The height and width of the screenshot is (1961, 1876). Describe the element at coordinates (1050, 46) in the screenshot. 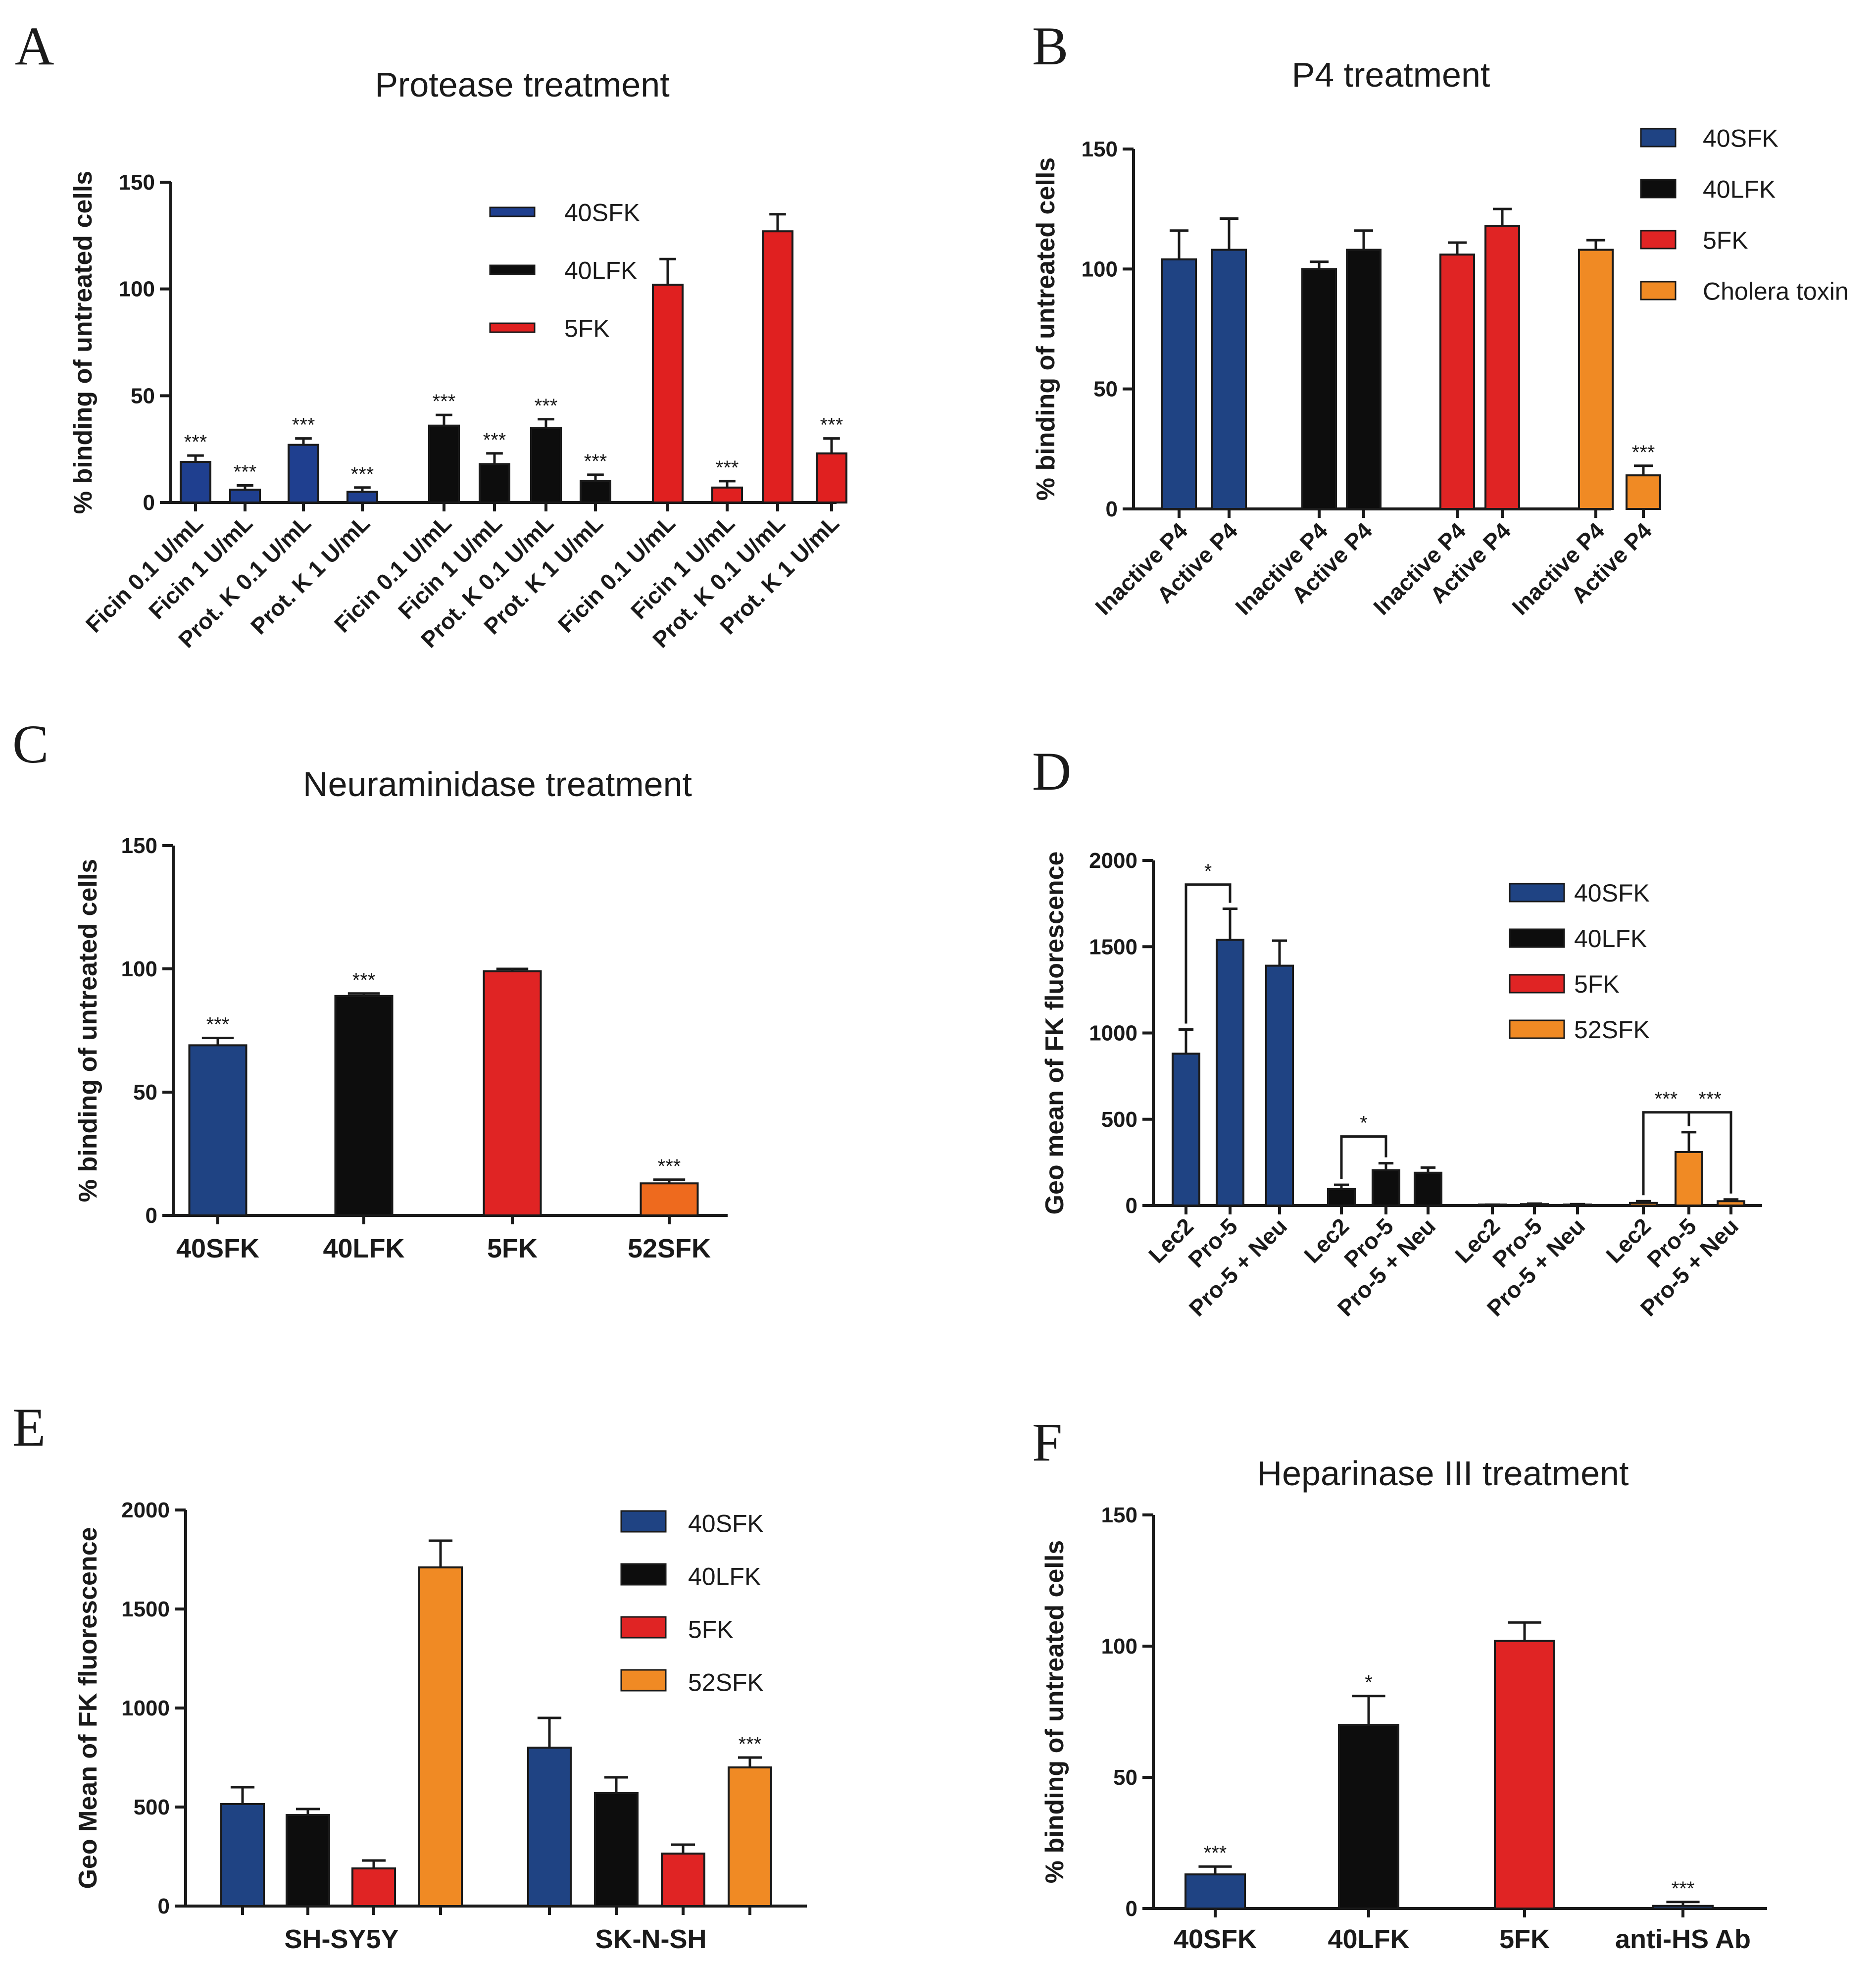

I see `panel-label: B` at that location.